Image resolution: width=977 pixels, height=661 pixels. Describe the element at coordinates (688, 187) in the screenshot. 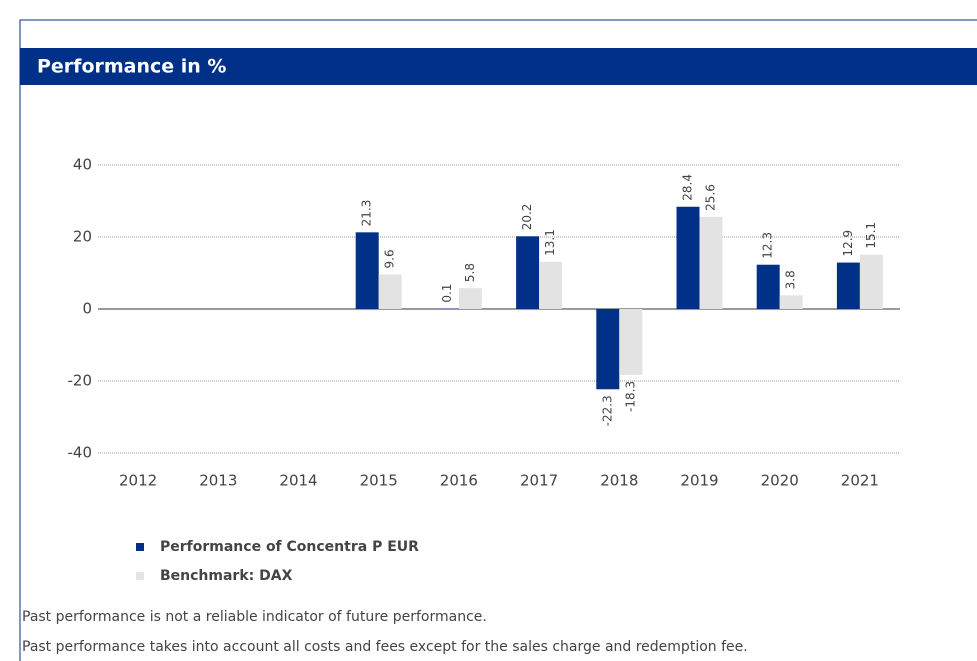

I see `value-label: 28.4` at that location.